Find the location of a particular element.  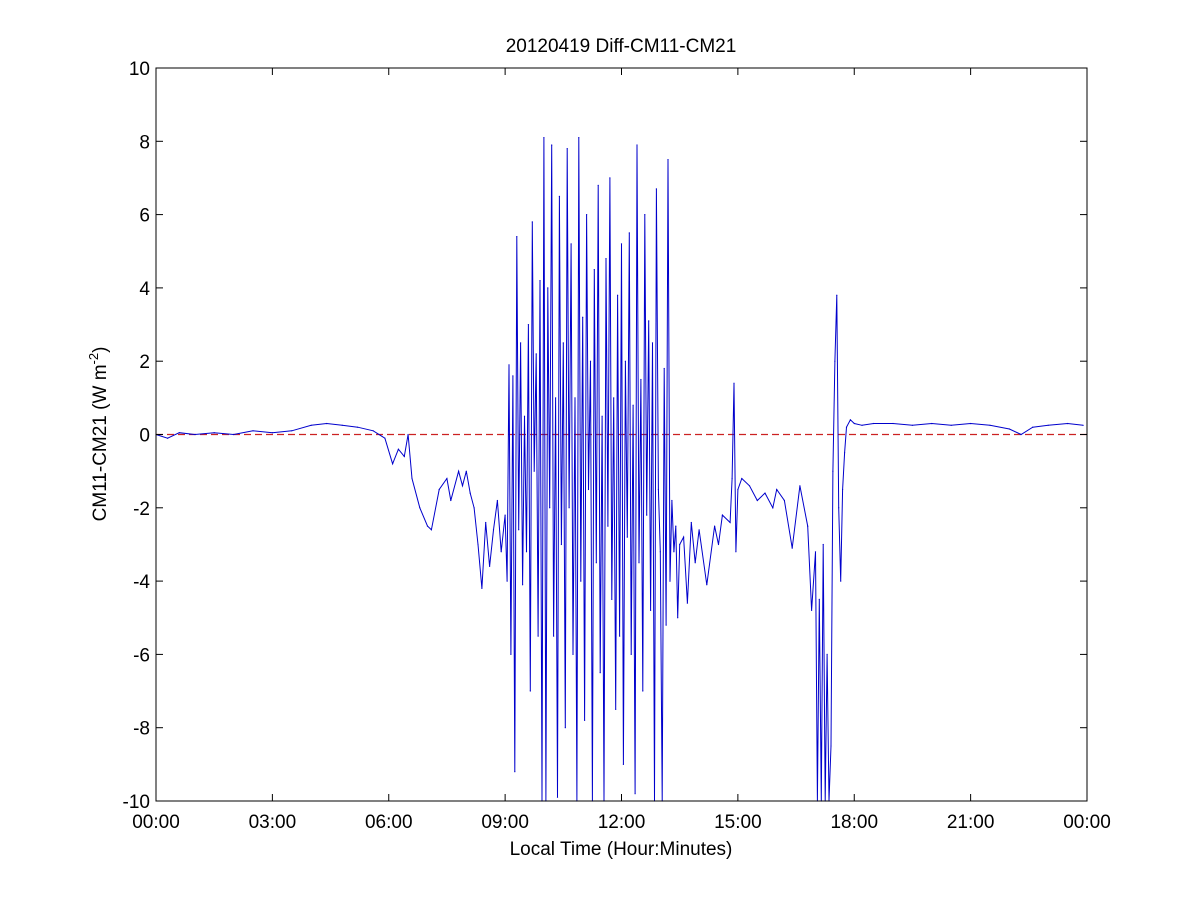

y-axis-label-main: CM11-CM21 (W m is located at coordinates (100, 442).